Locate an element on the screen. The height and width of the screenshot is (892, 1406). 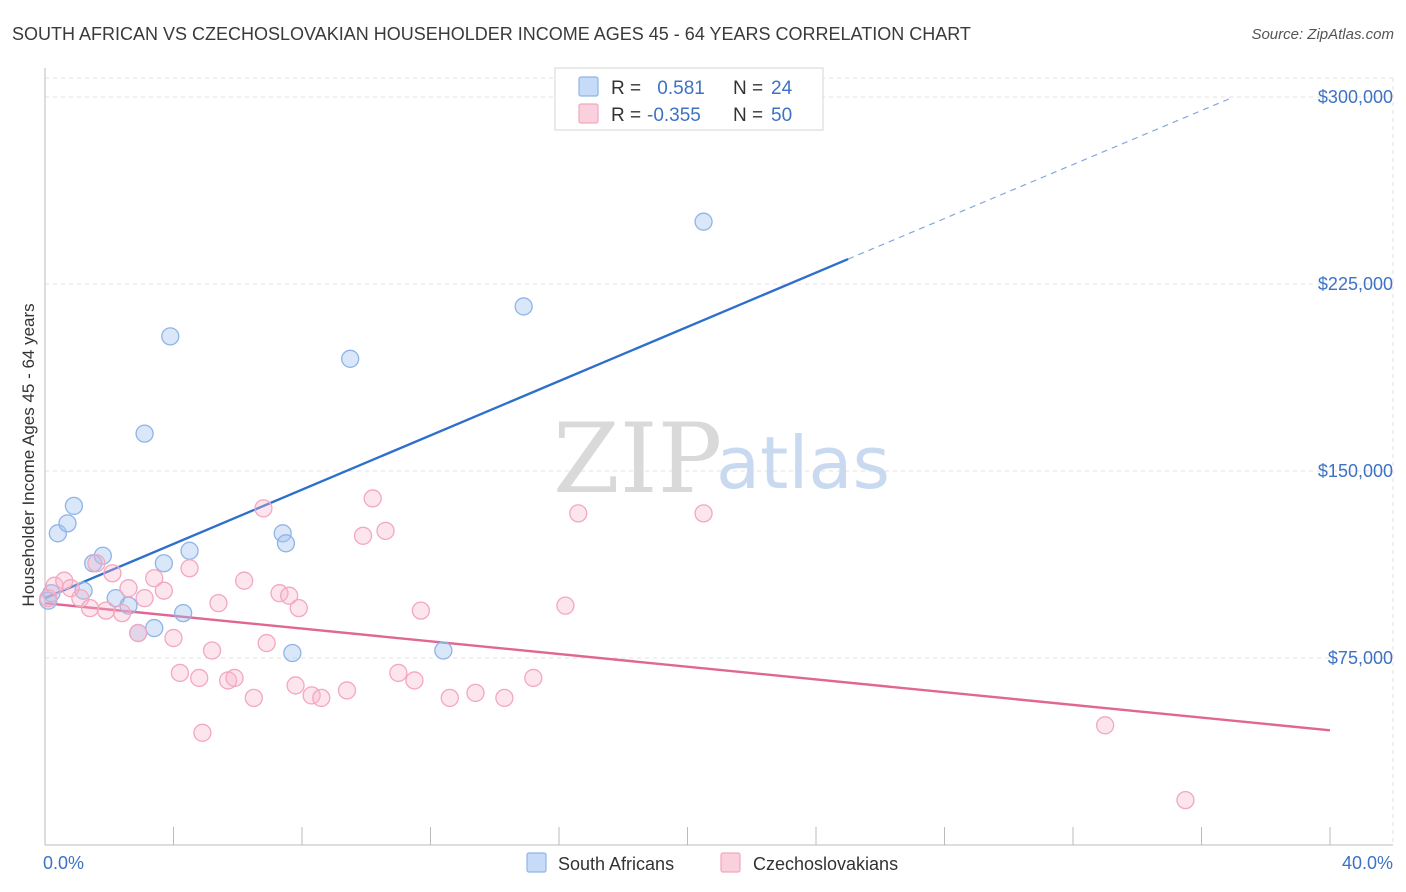
x-tick-max: 40.0% is located at coordinates (1367, 863).